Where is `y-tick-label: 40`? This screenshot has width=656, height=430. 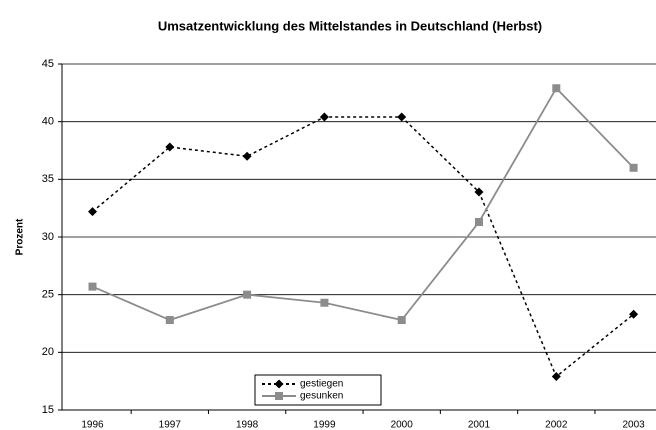 y-tick-label: 40 is located at coordinates (48, 122).